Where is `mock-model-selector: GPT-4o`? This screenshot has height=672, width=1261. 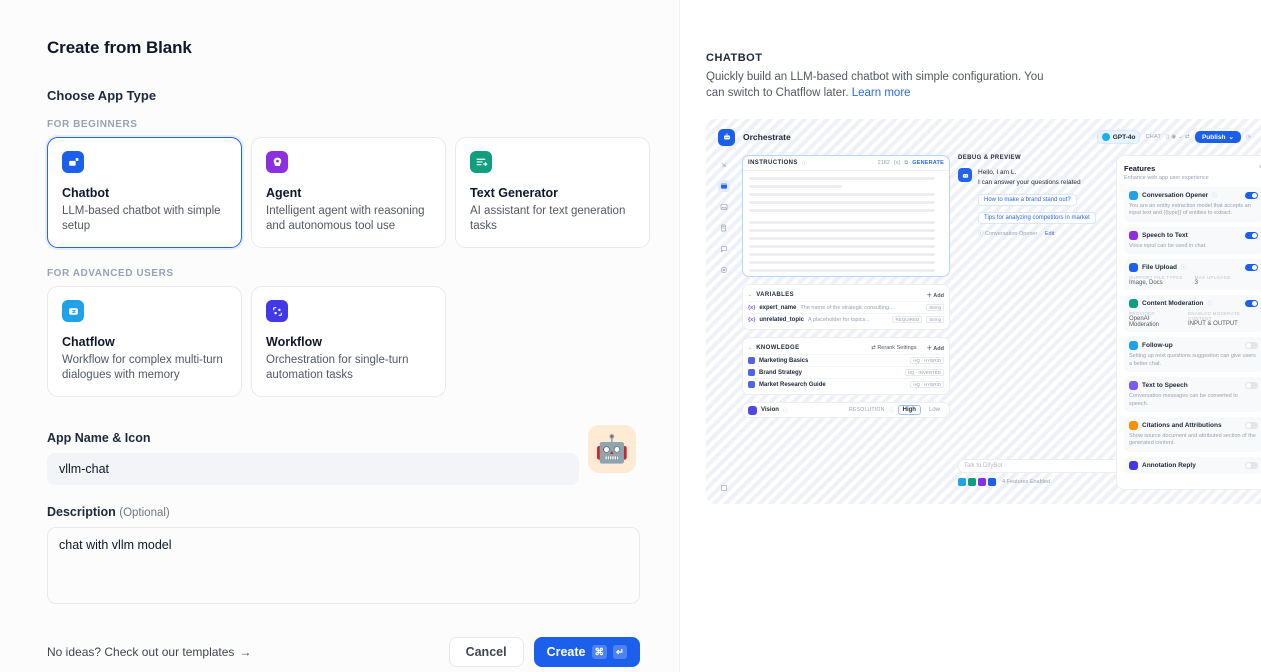
mock-model-selector: GPT-4o is located at coordinates (1118, 137).